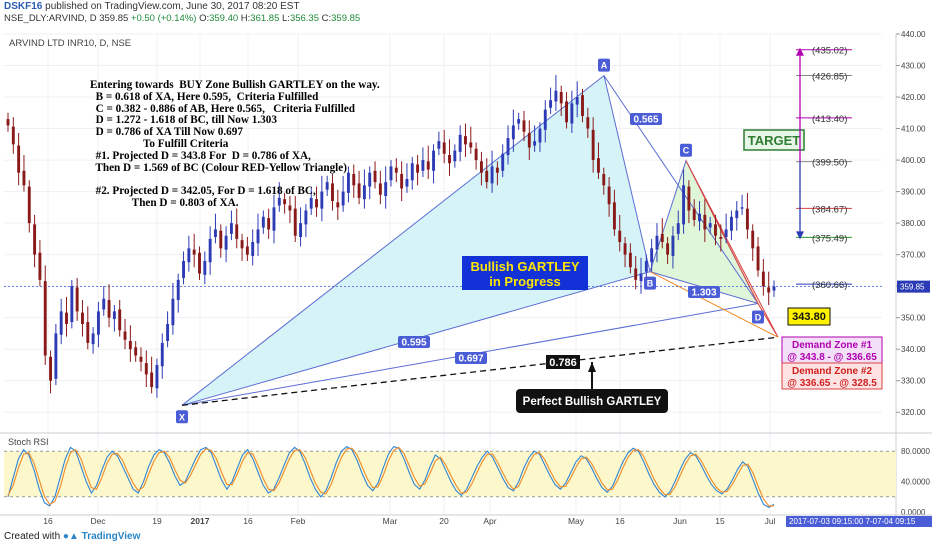  I want to click on ratio-786-text: 0.786, so click(563, 363).